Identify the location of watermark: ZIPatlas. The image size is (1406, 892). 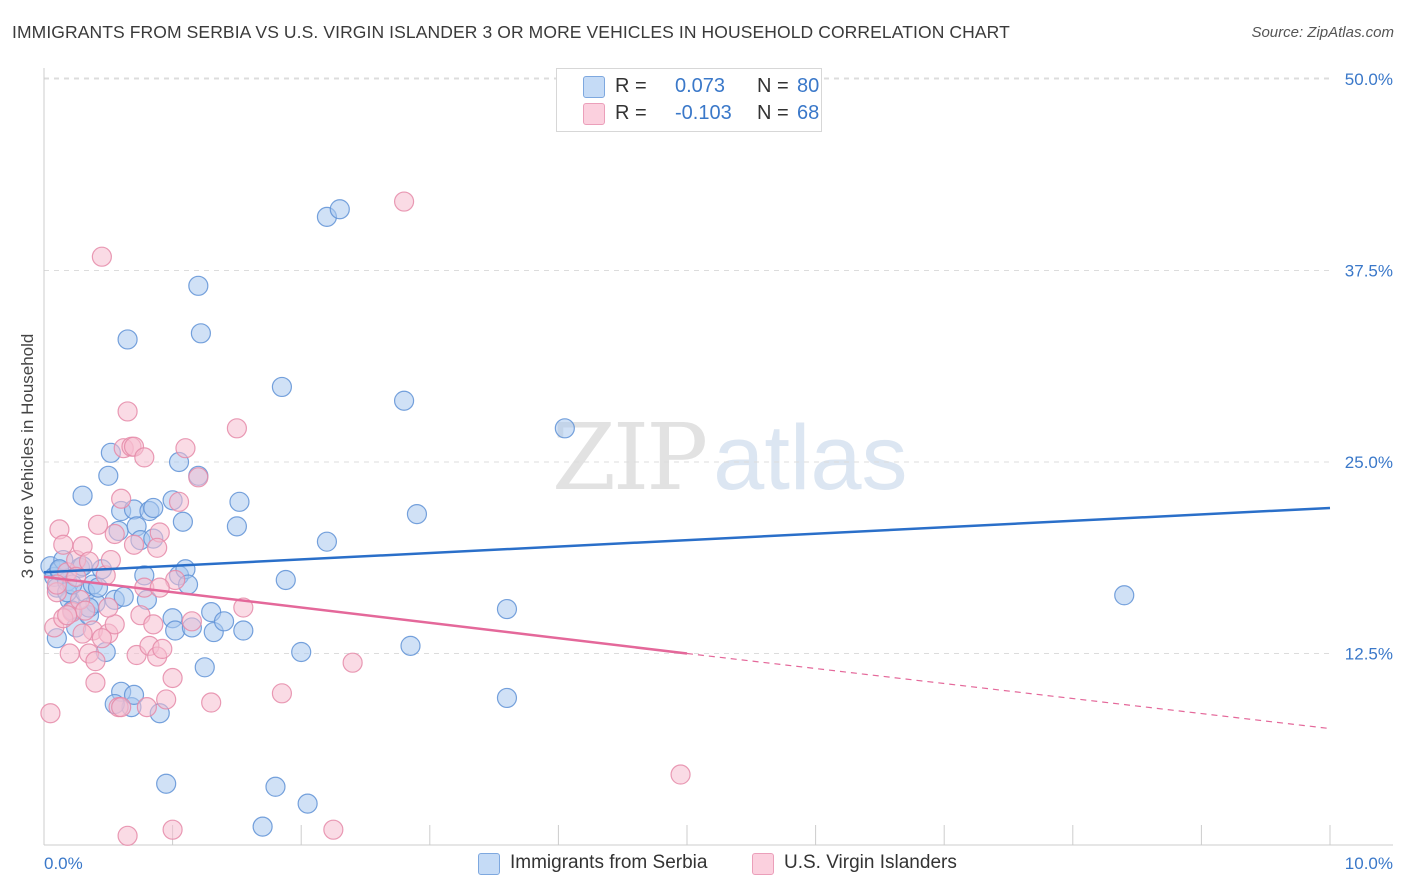
(730, 457).